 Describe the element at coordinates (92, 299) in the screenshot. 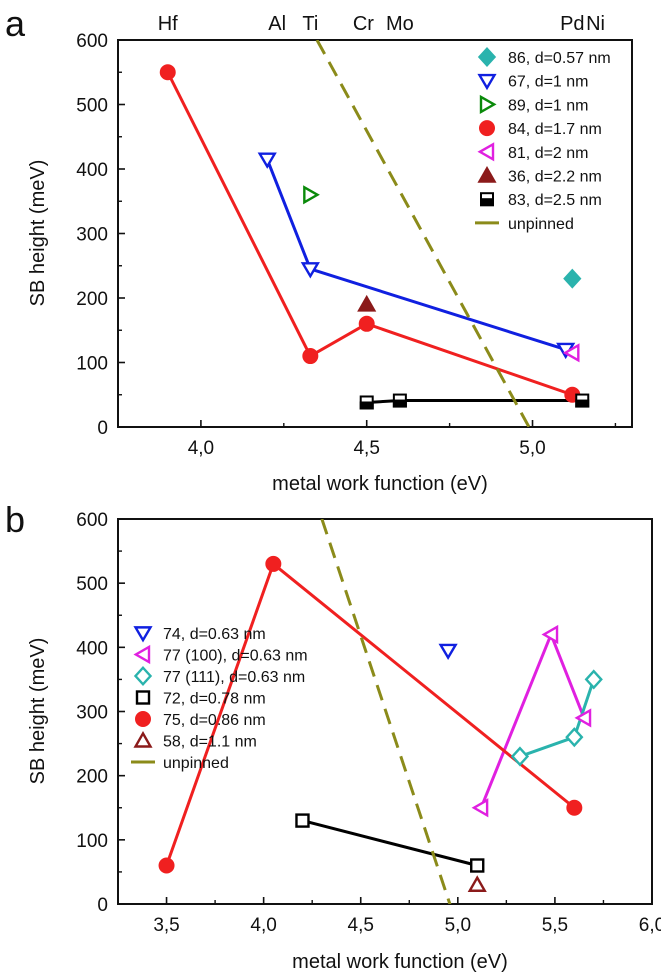

I see `panel-a-y-tick-label: 200` at that location.